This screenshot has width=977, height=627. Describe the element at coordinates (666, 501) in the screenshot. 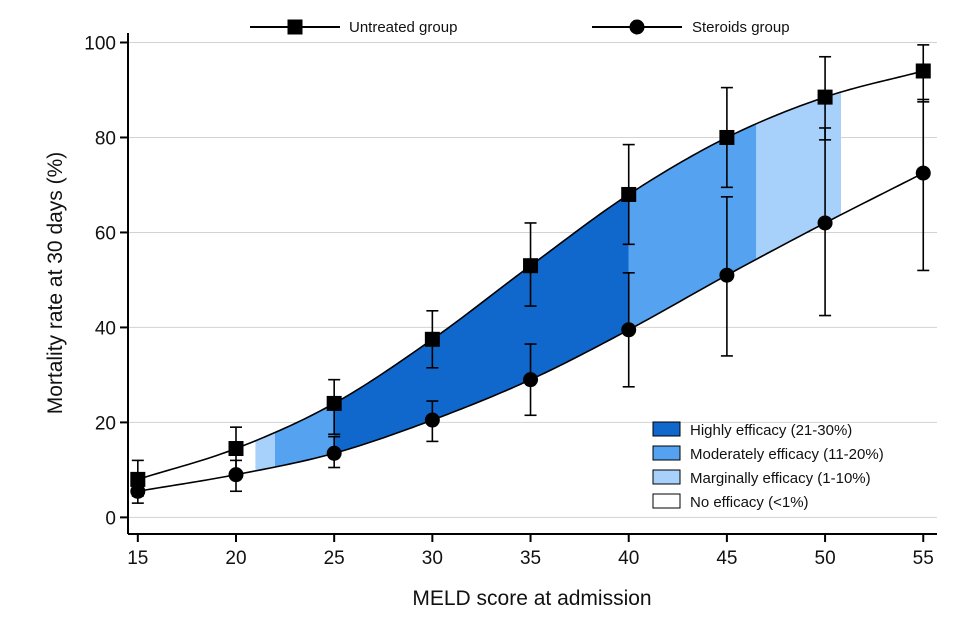

I see `efficacy-swatch-none` at that location.